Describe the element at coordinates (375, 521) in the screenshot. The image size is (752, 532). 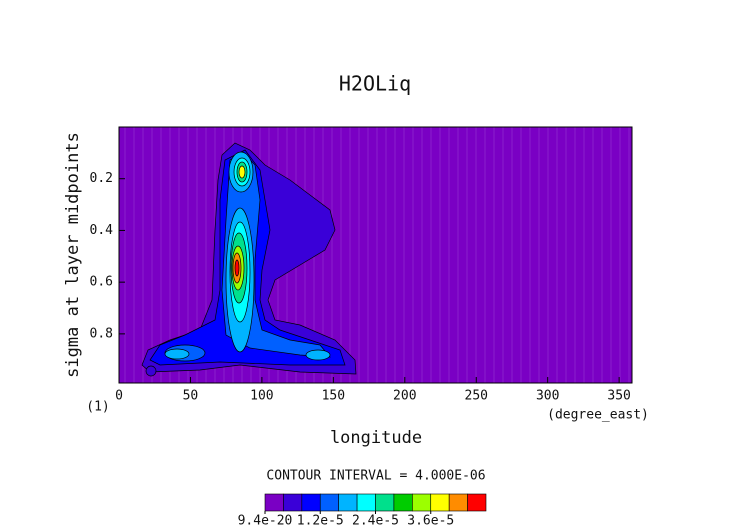
I see `colorbar-tick-label: 2.4e-5` at that location.